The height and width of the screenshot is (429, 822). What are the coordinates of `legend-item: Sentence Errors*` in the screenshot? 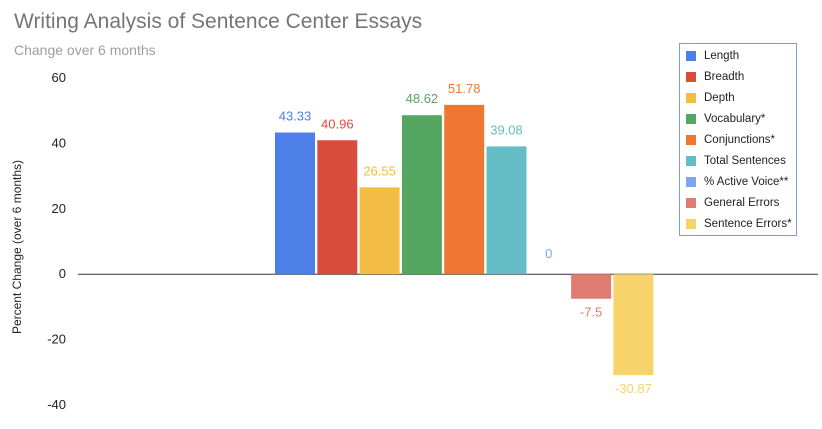 It's located at (741, 223).